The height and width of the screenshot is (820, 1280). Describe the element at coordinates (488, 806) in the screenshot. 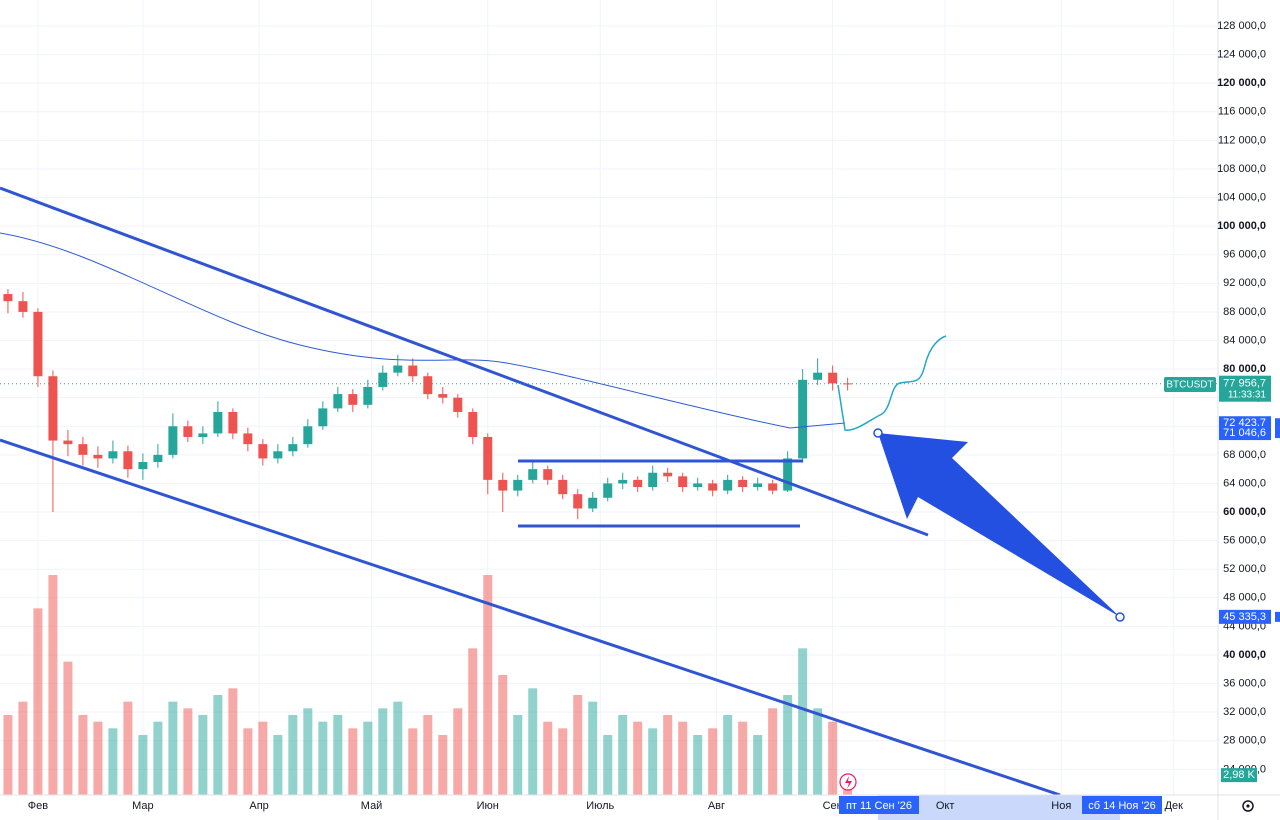

I see `x-tick-label: Июн` at that location.